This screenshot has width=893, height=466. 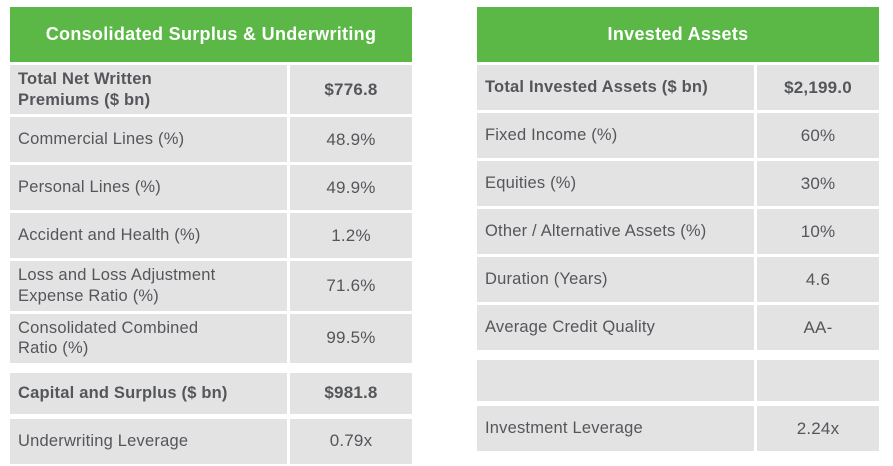 I want to click on metric-label: Fixed Income (%), so click(x=615, y=135).